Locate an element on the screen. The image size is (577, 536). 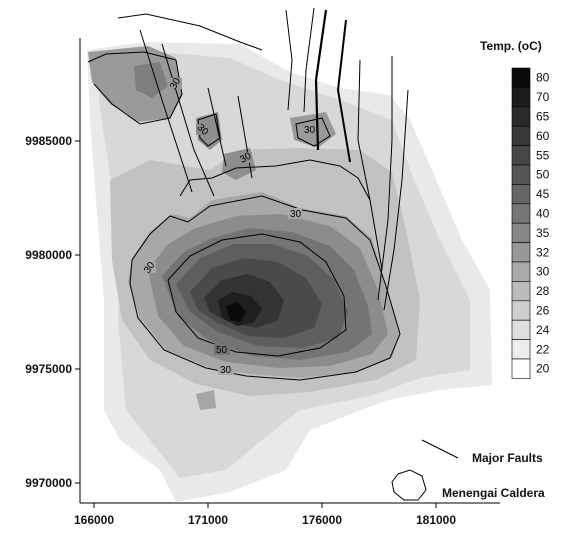
legend-scale: 80 70 65 60 55 50 45 40 35 32 30 28 26 24 22 20 is located at coordinates (530, 223).